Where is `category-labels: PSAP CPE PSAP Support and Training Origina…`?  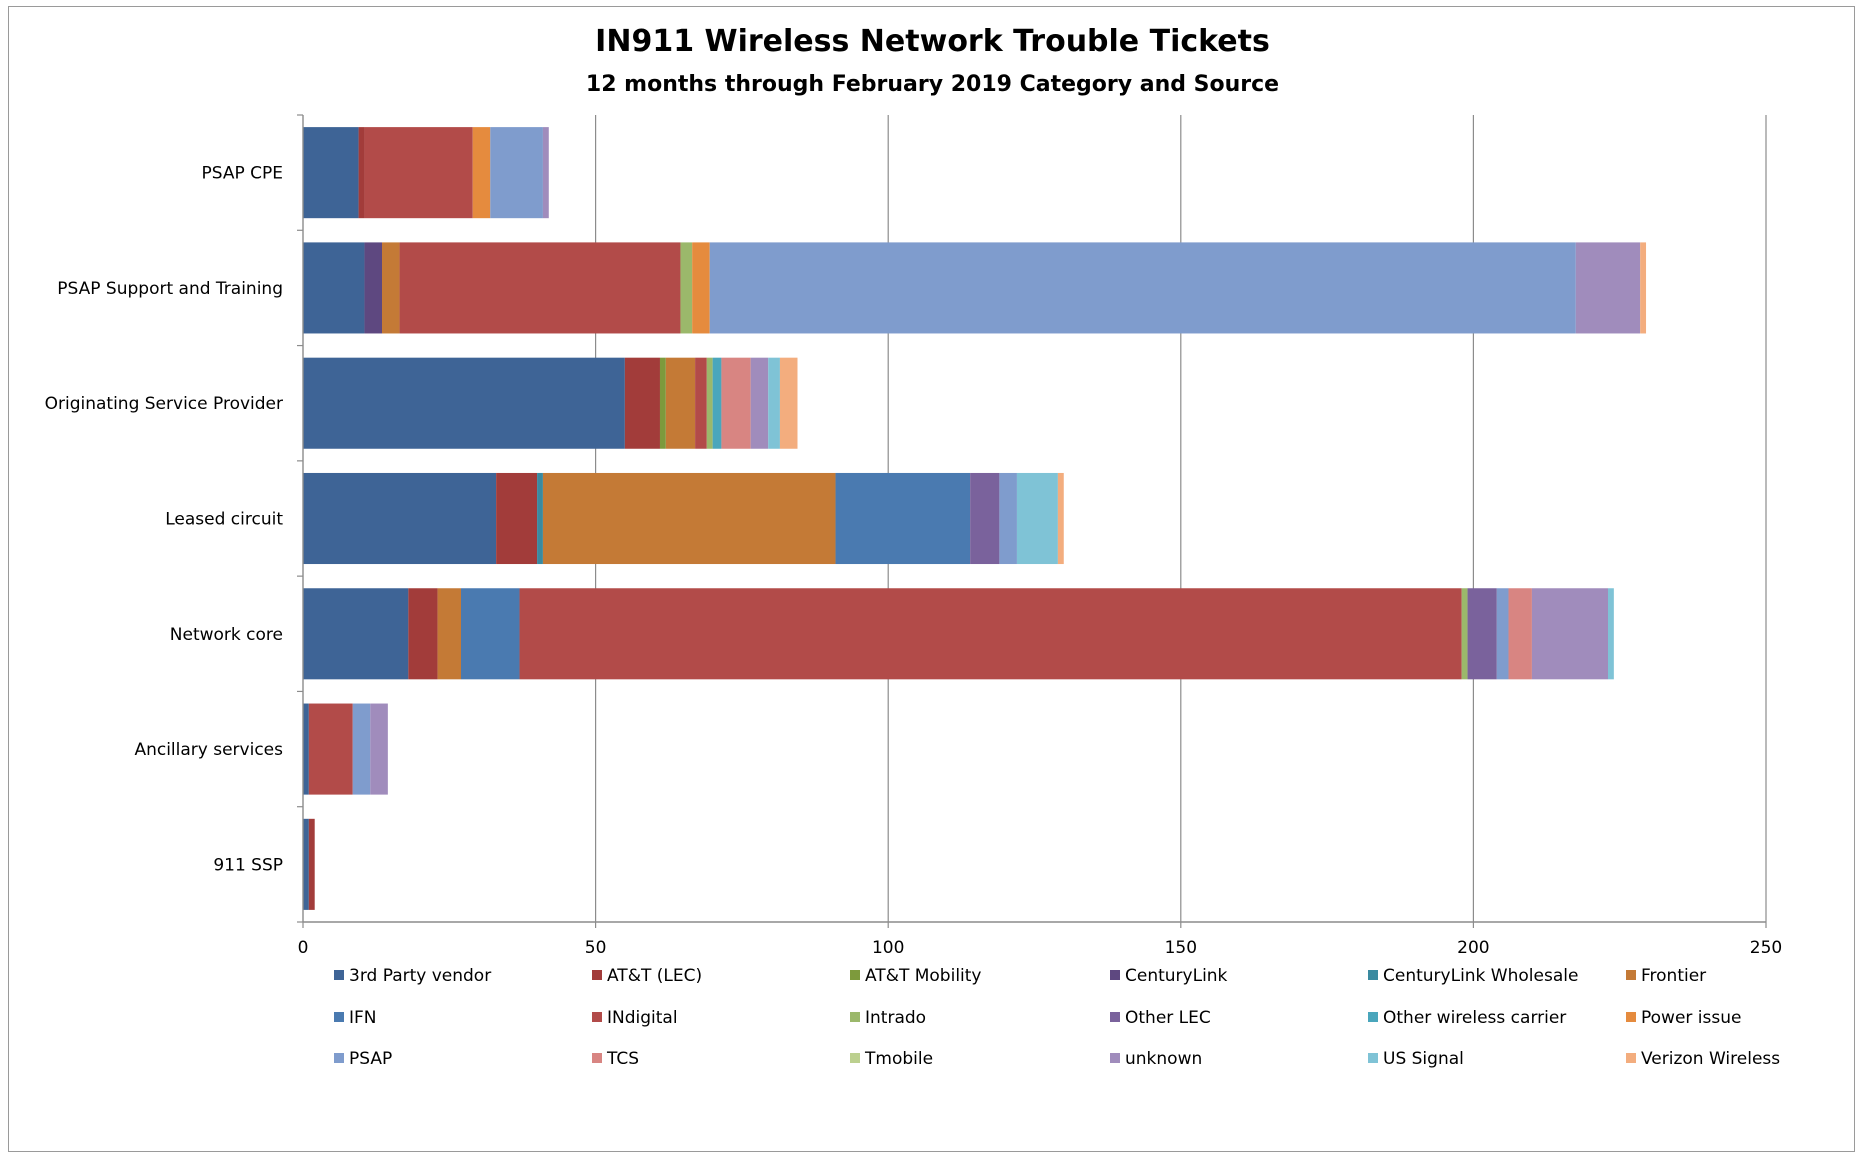
category-labels: PSAP CPE PSAP Support and Training Origina… is located at coordinates (164, 520).